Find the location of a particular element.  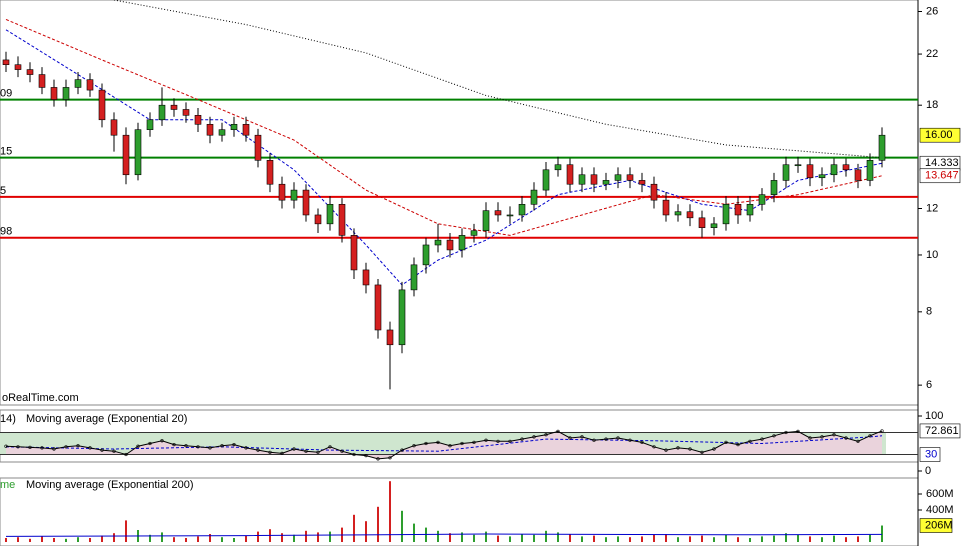

y-tick-label: 100 is located at coordinates (934, 416).